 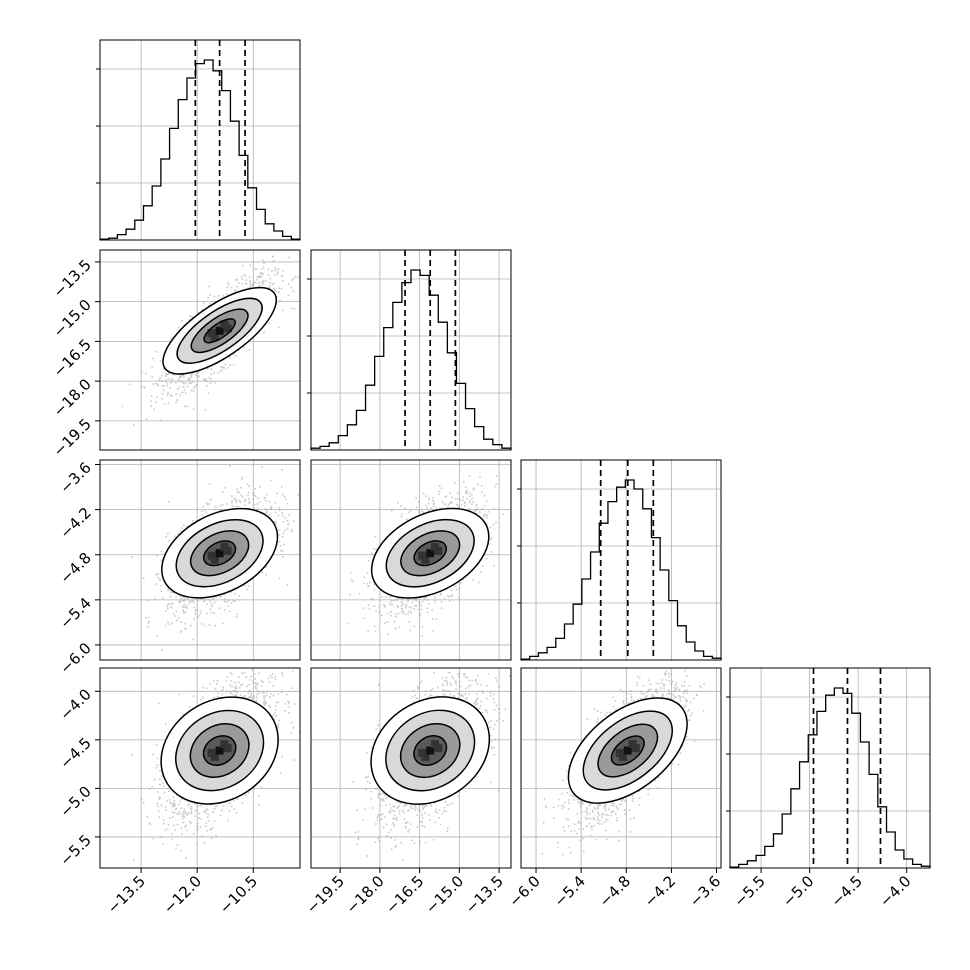 What do you see at coordinates (705, 891) in the screenshot?
I see `x-tick-label: −3.6` at bounding box center [705, 891].